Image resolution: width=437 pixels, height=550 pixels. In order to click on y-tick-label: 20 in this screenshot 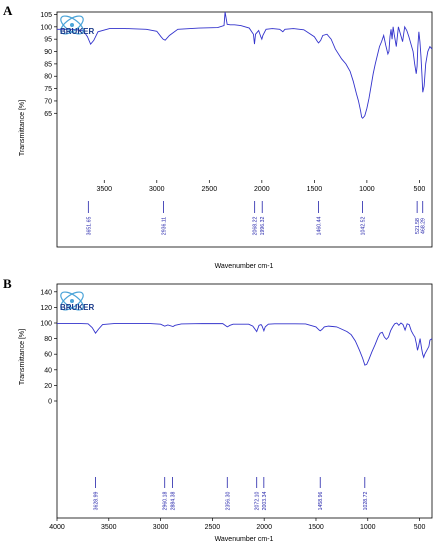, I will do `click(48, 386)`.